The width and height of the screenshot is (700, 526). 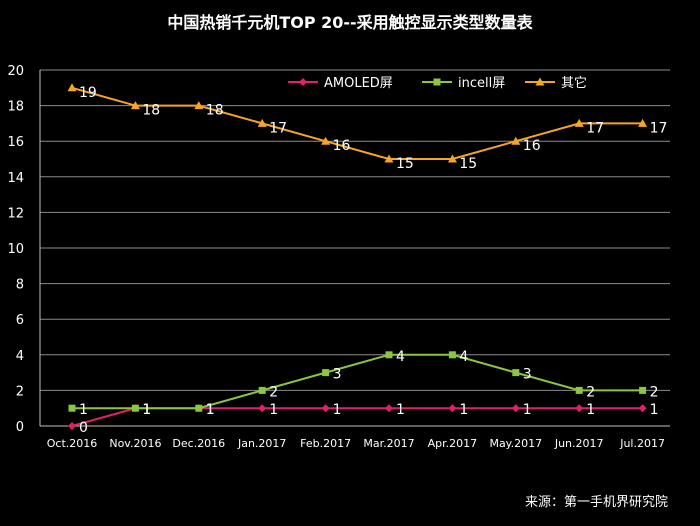 I want to click on legend-label: incell屏, so click(x=481, y=83).